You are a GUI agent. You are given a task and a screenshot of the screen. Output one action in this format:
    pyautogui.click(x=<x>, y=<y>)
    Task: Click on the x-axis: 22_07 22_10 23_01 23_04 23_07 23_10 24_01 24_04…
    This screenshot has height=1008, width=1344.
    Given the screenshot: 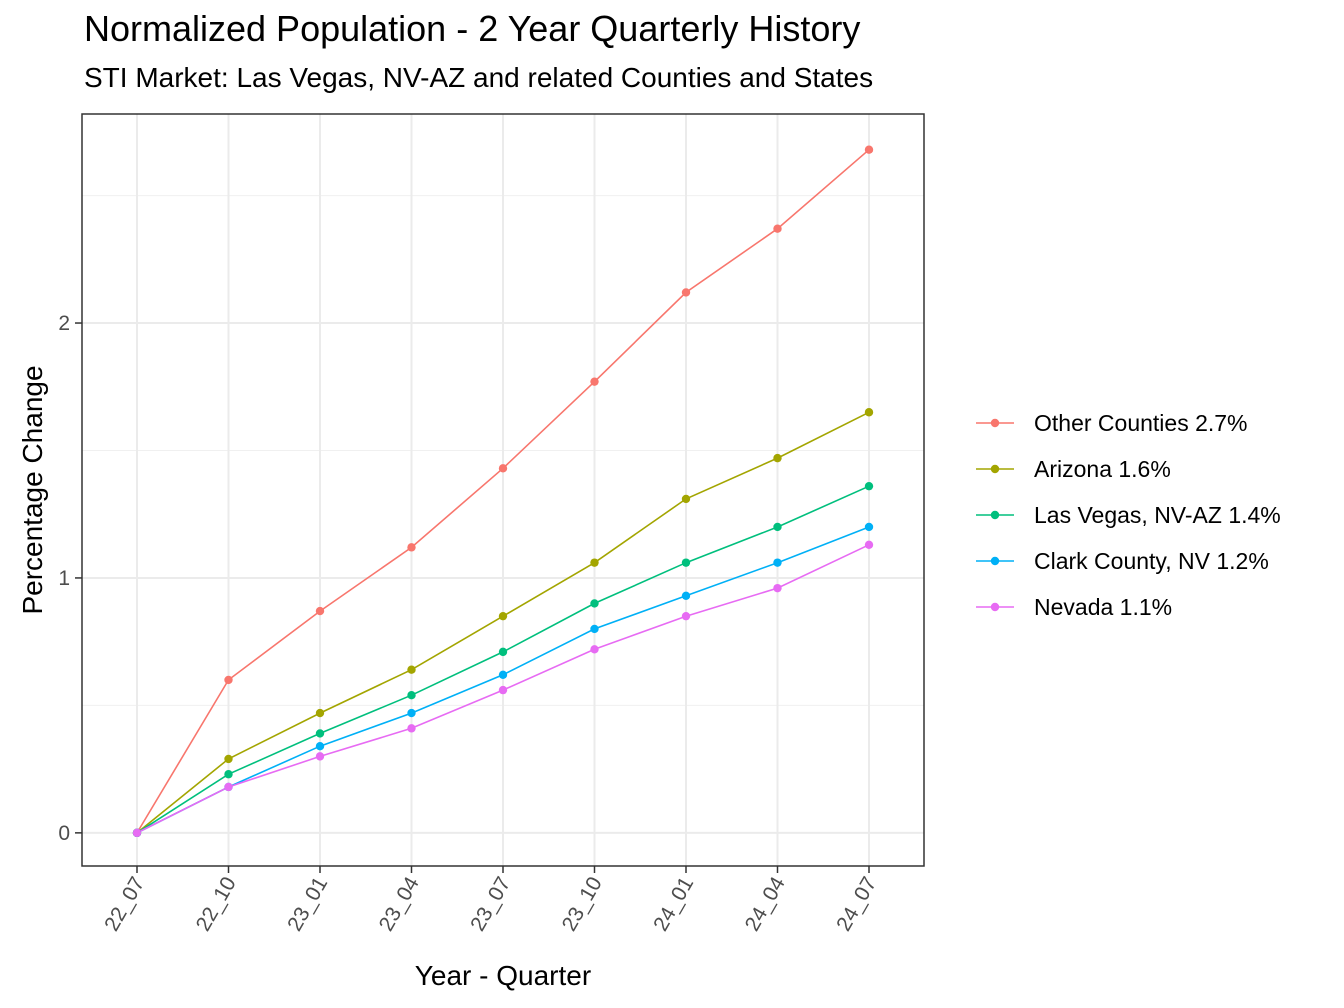 What is the action you would take?
    pyautogui.click(x=490, y=900)
    